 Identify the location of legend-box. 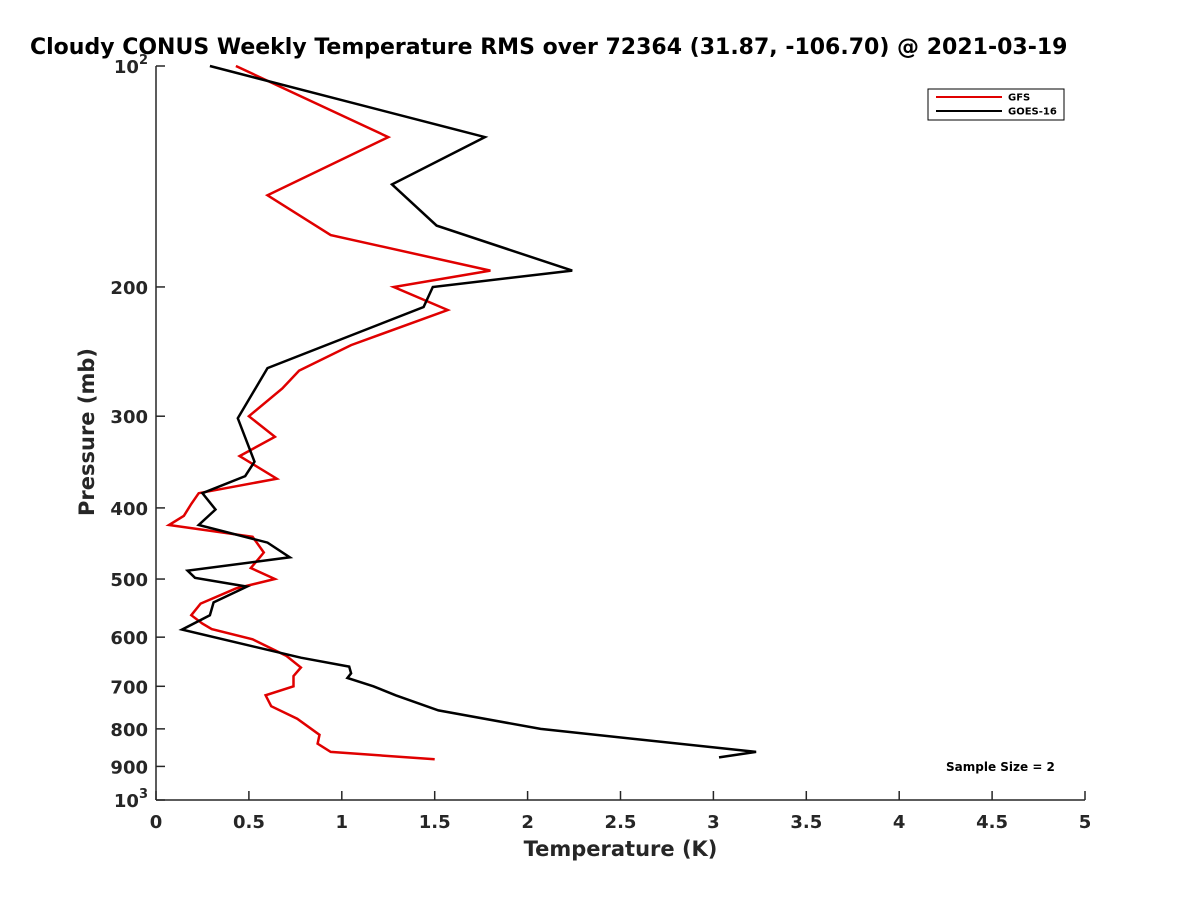
(996, 104).